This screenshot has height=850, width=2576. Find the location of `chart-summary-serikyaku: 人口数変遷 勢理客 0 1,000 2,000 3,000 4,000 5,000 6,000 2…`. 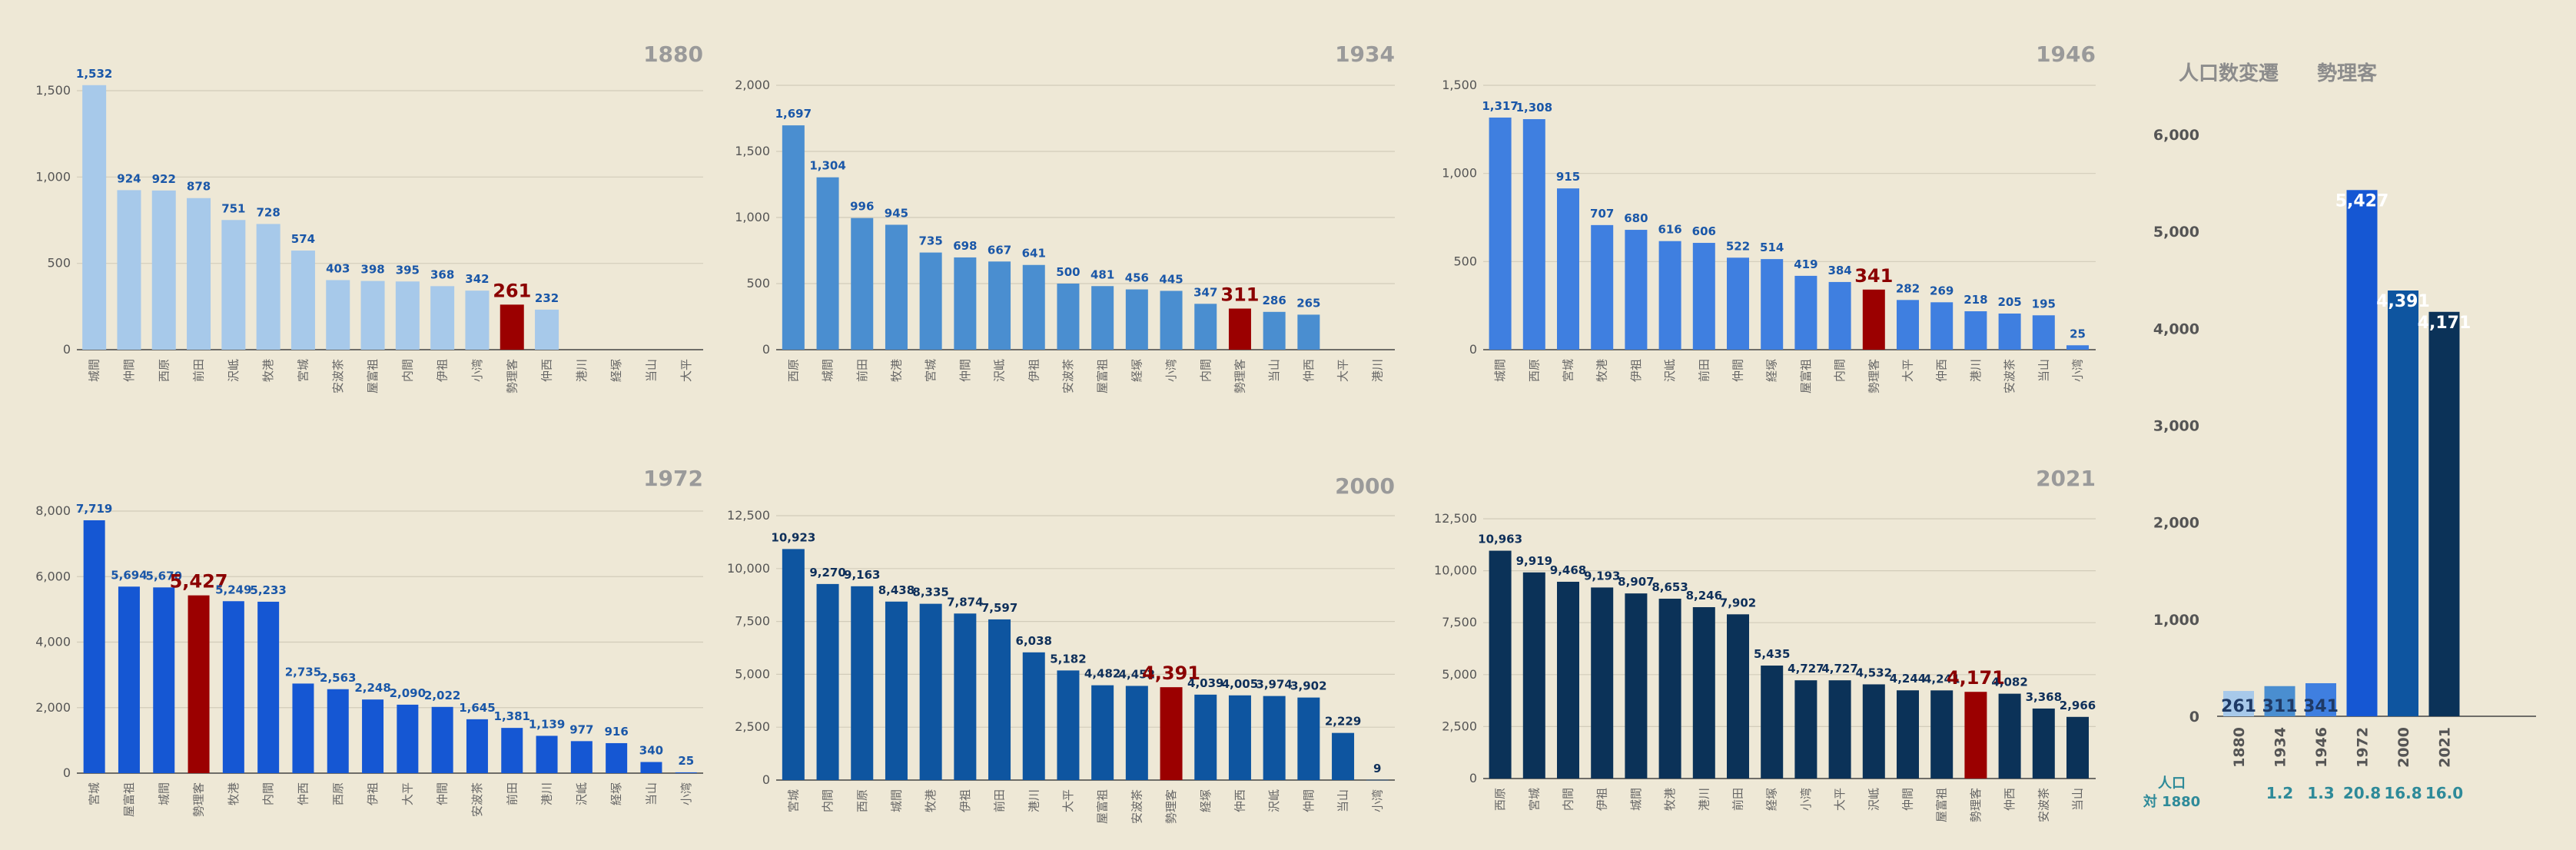

chart-summary-serikyaku: 人口数変遷 勢理客 0 1,000 2,000 3,000 4,000 5,000 6,000 2… is located at coordinates (2339, 436).